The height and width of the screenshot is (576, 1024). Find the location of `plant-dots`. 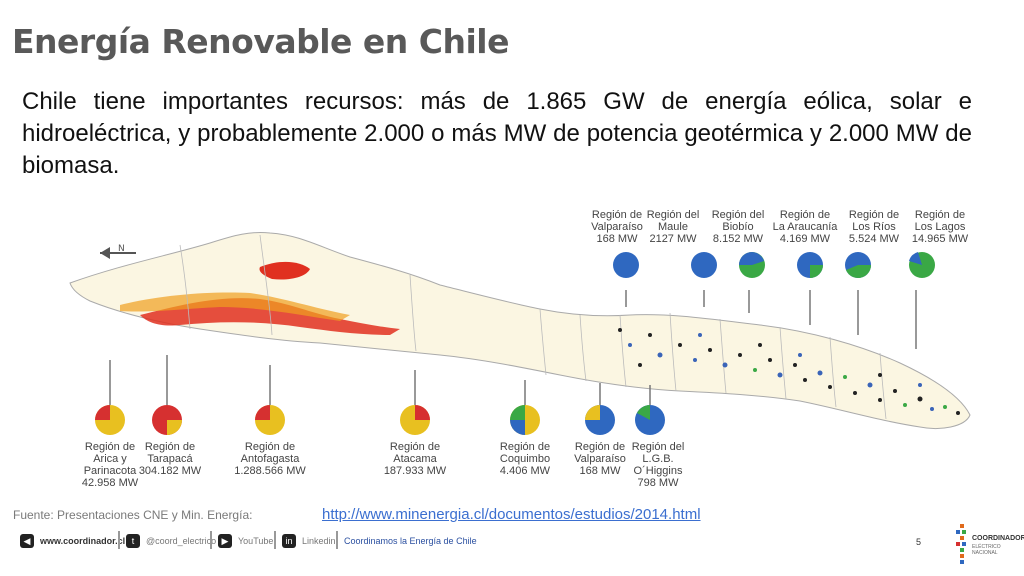

plant-dots is located at coordinates (789, 371).